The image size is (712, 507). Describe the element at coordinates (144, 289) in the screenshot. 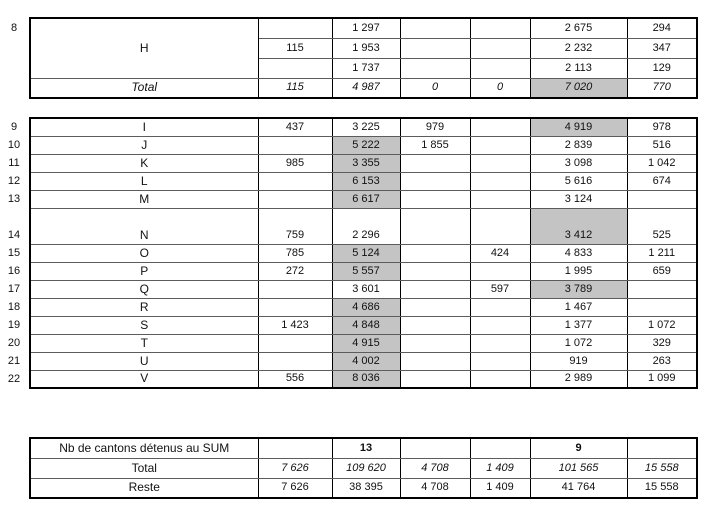

I see `canton-name-cell: Q` at that location.